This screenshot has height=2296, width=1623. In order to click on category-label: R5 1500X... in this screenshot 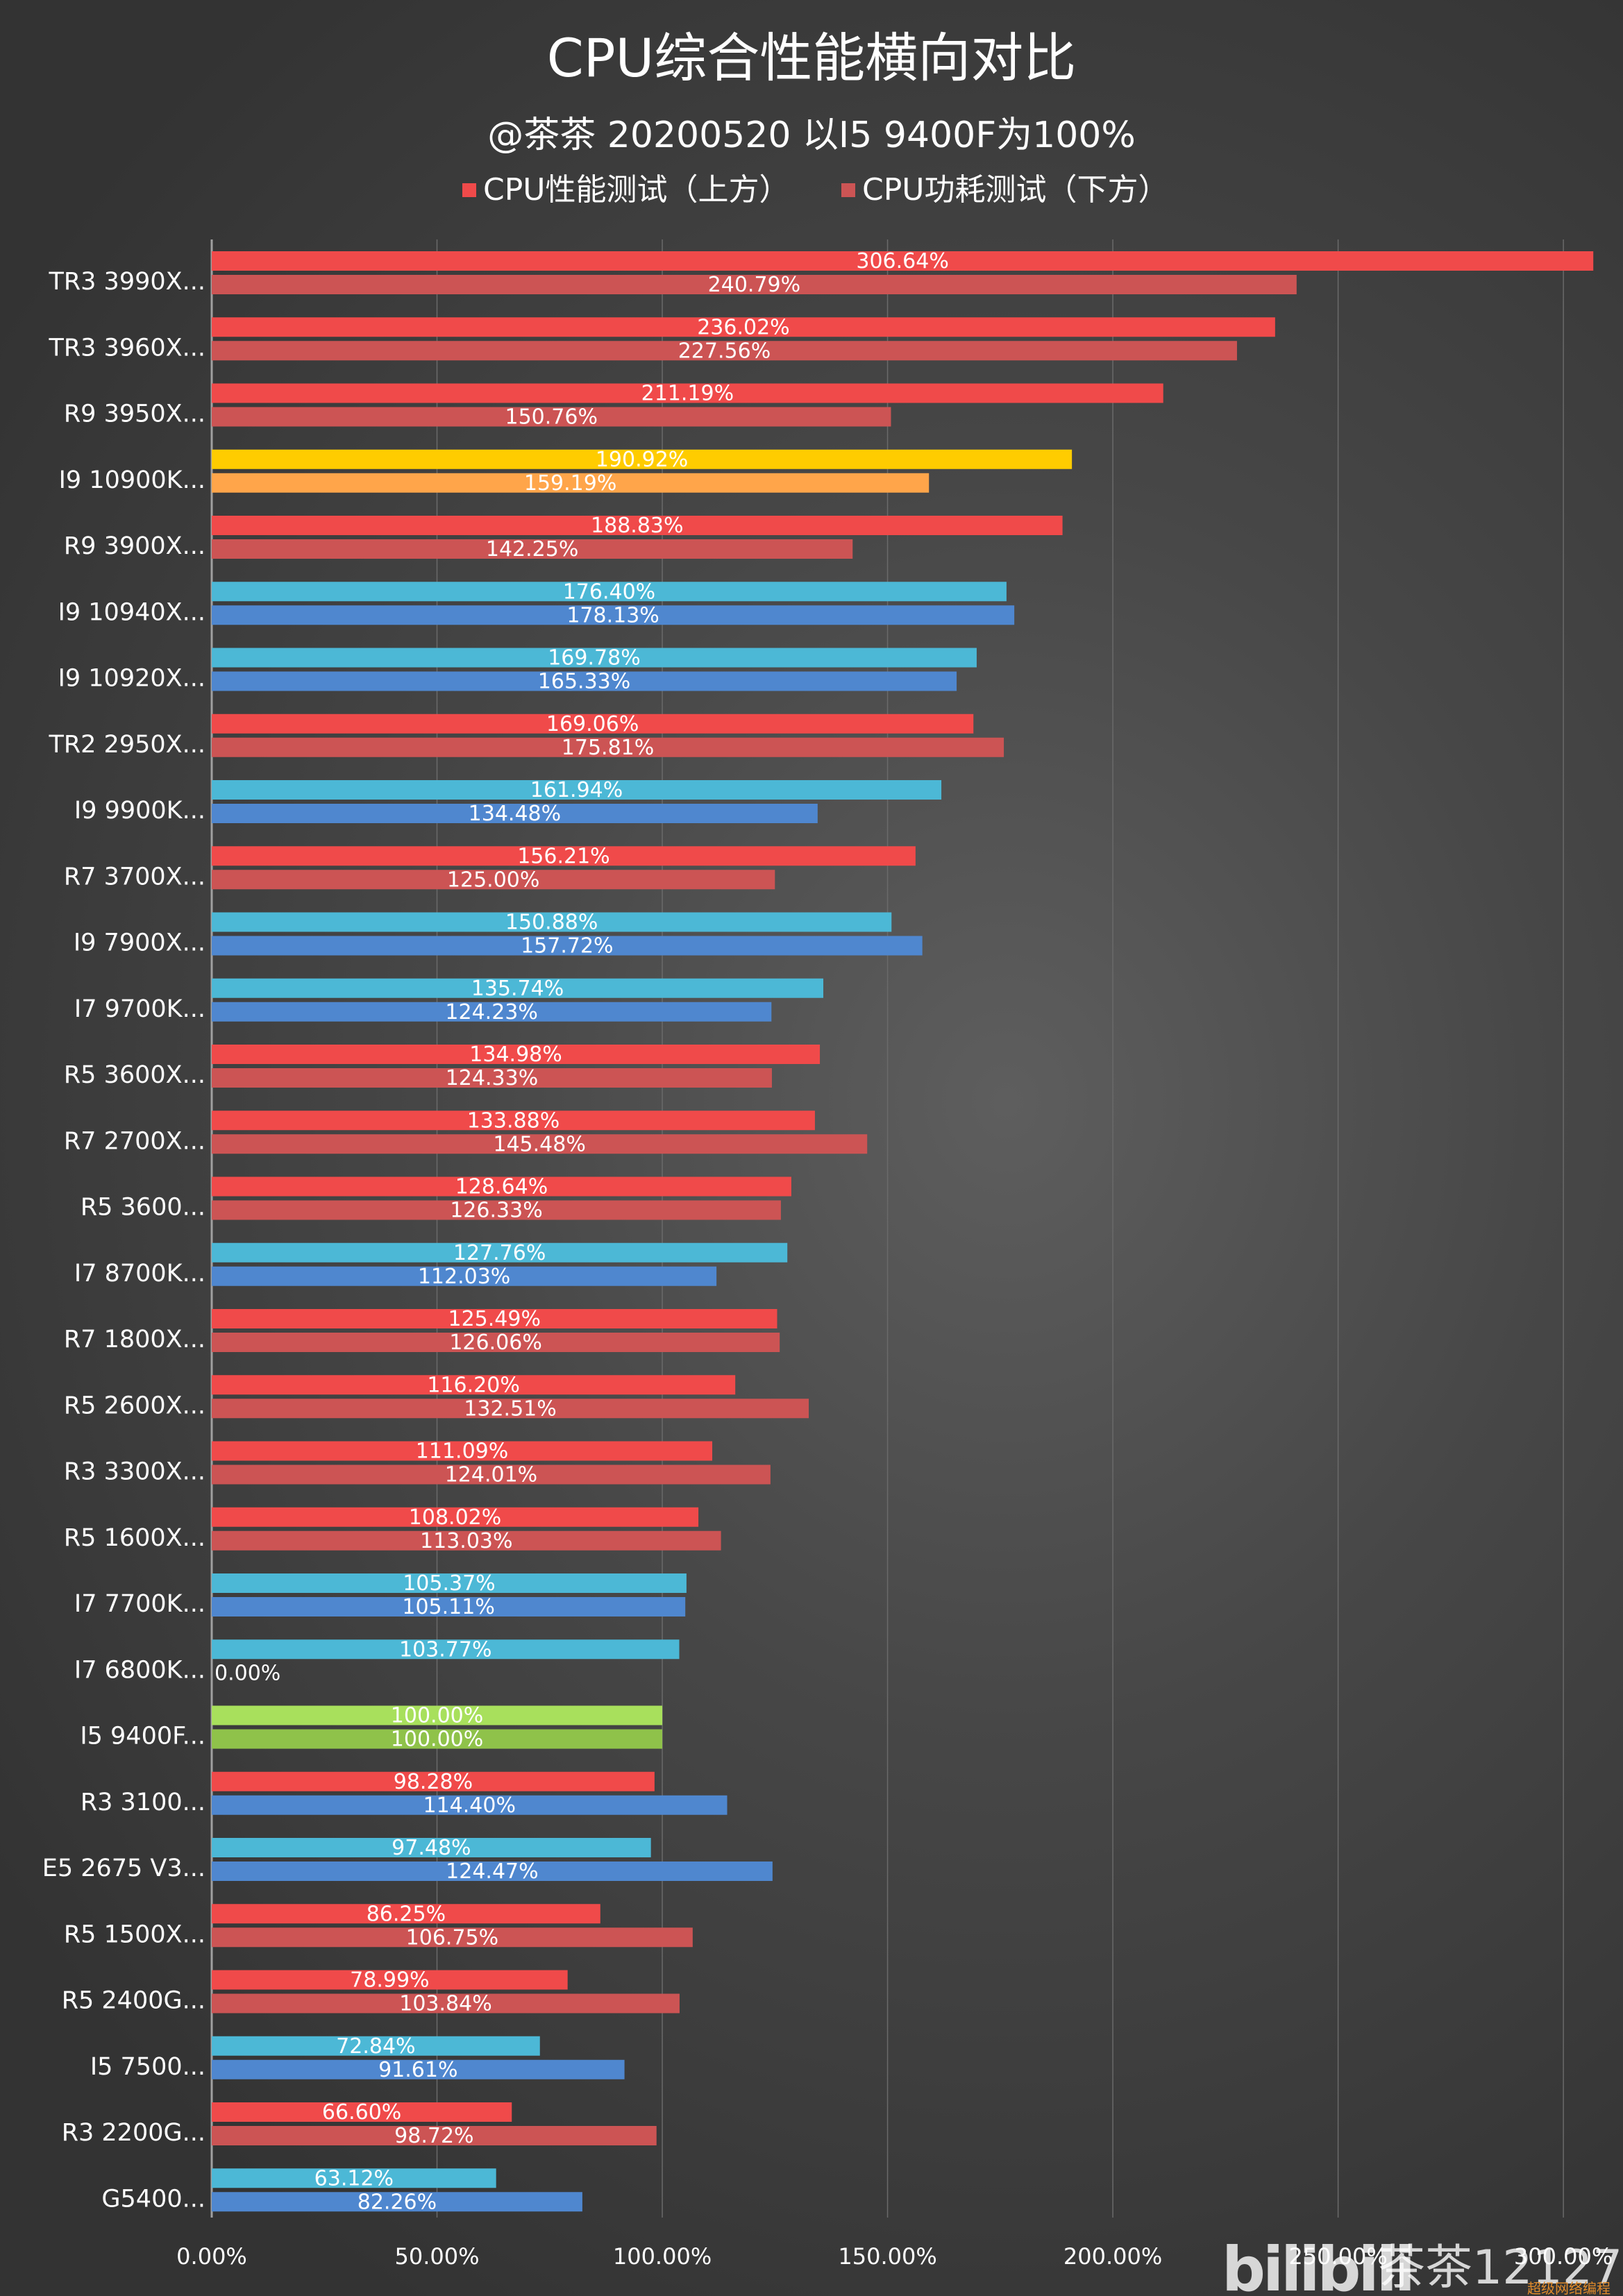, I will do `click(134, 1934)`.